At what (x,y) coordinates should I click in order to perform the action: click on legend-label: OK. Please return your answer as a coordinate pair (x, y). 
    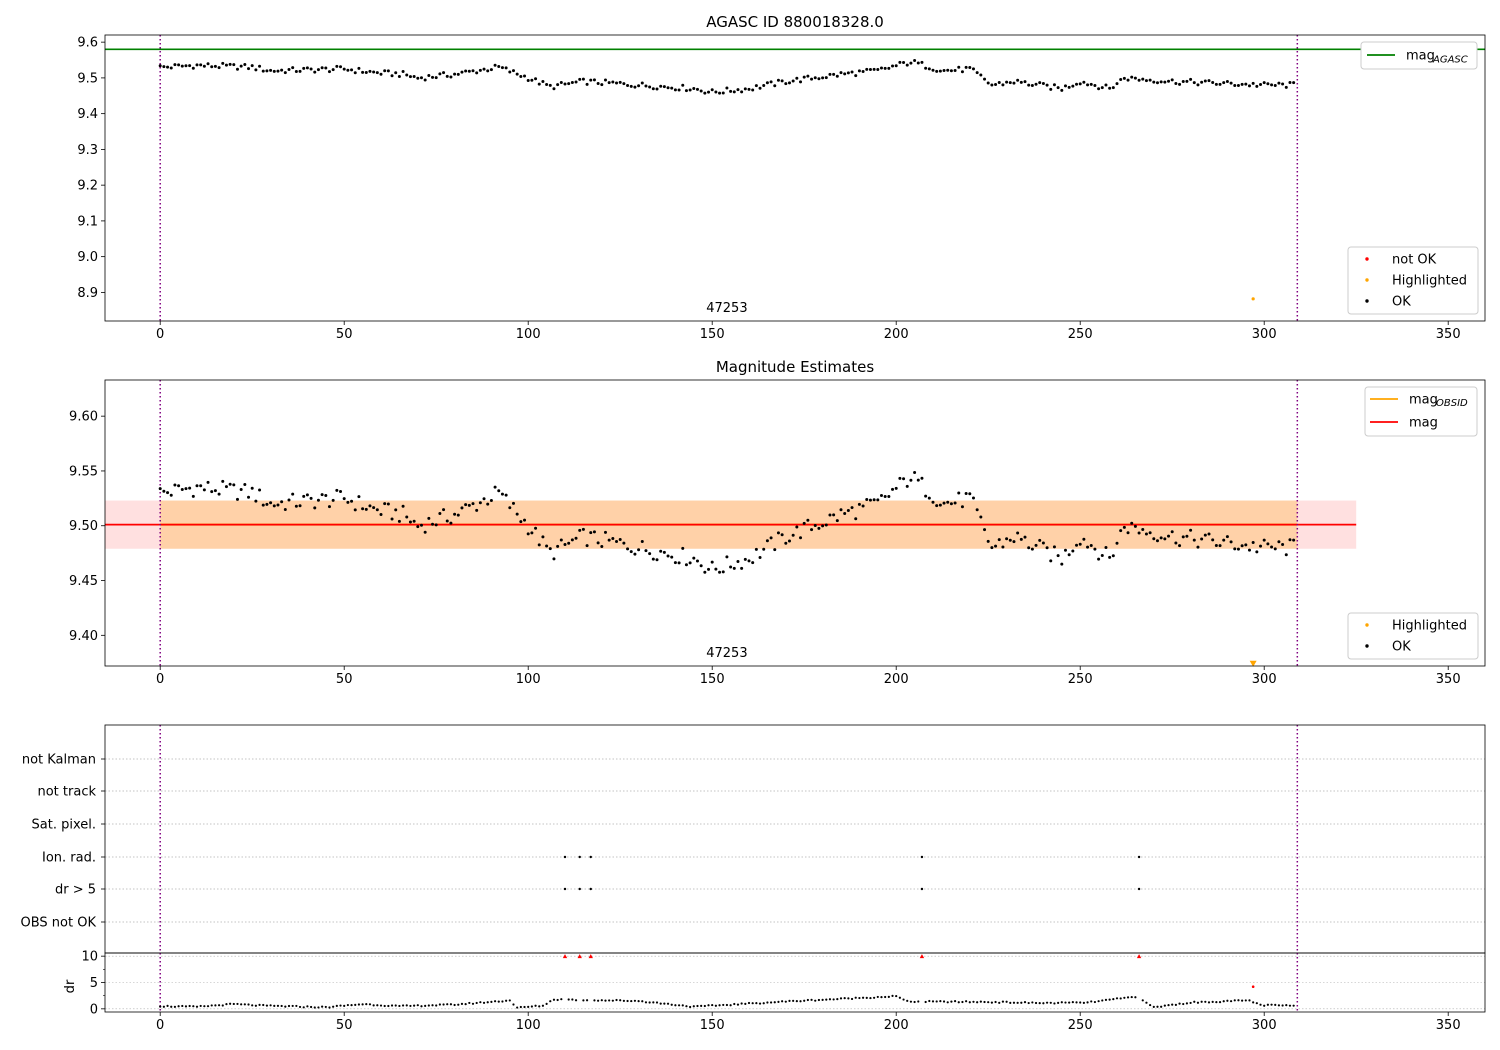
    Looking at the image, I should click on (1401, 647).